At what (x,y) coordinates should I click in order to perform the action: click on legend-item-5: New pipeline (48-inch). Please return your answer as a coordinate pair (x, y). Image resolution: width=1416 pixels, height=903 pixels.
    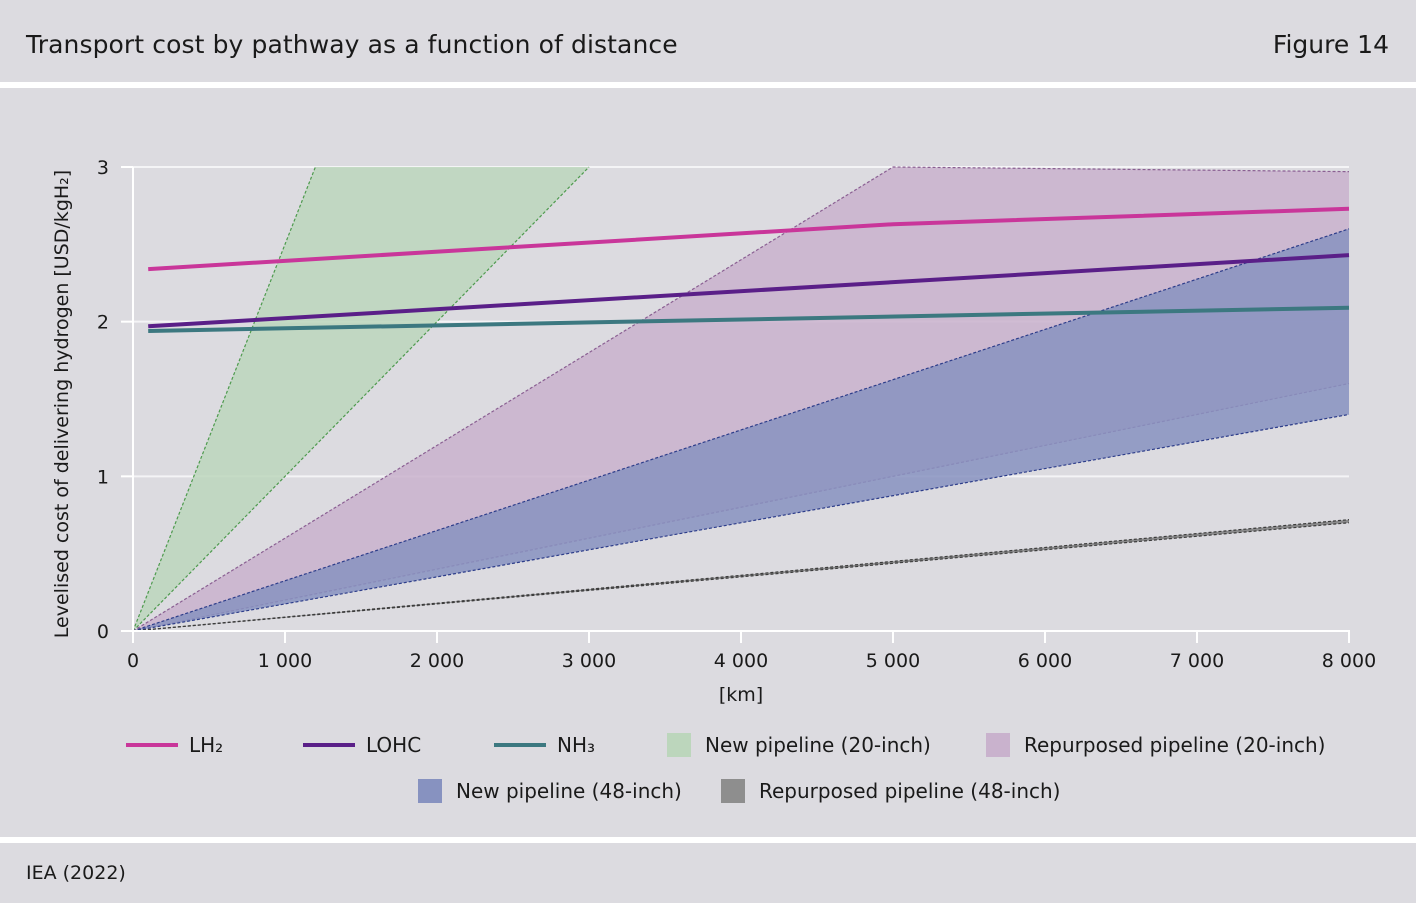
    Looking at the image, I should click on (550, 791).